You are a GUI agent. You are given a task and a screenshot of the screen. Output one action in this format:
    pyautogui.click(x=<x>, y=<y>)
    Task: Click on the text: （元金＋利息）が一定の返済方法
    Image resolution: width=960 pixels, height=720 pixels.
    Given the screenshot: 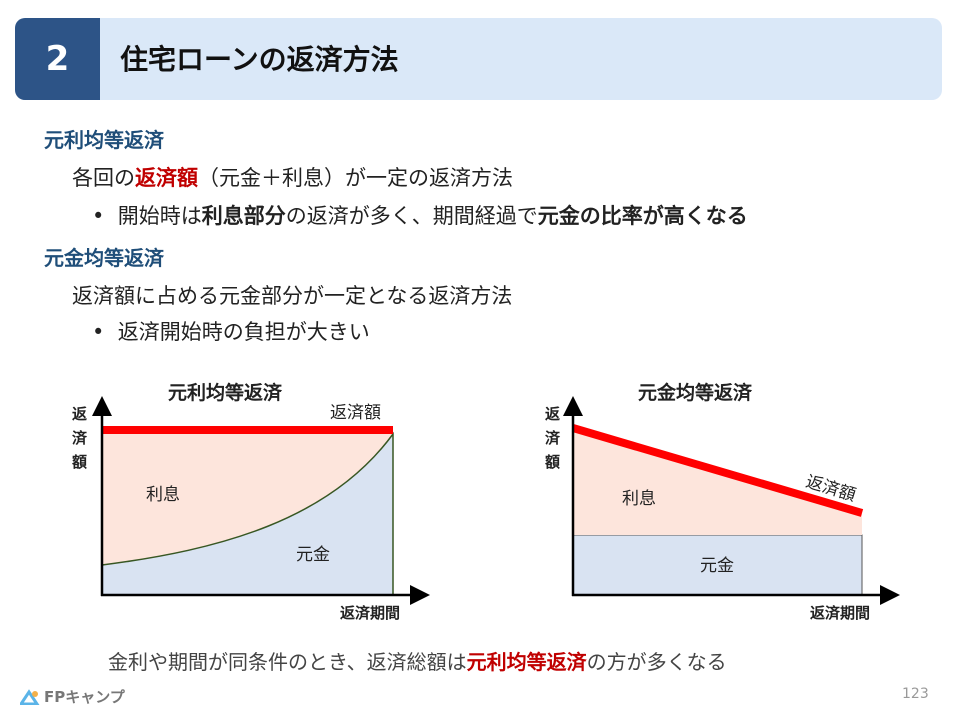 What is the action you would take?
    pyautogui.click(x=355, y=178)
    